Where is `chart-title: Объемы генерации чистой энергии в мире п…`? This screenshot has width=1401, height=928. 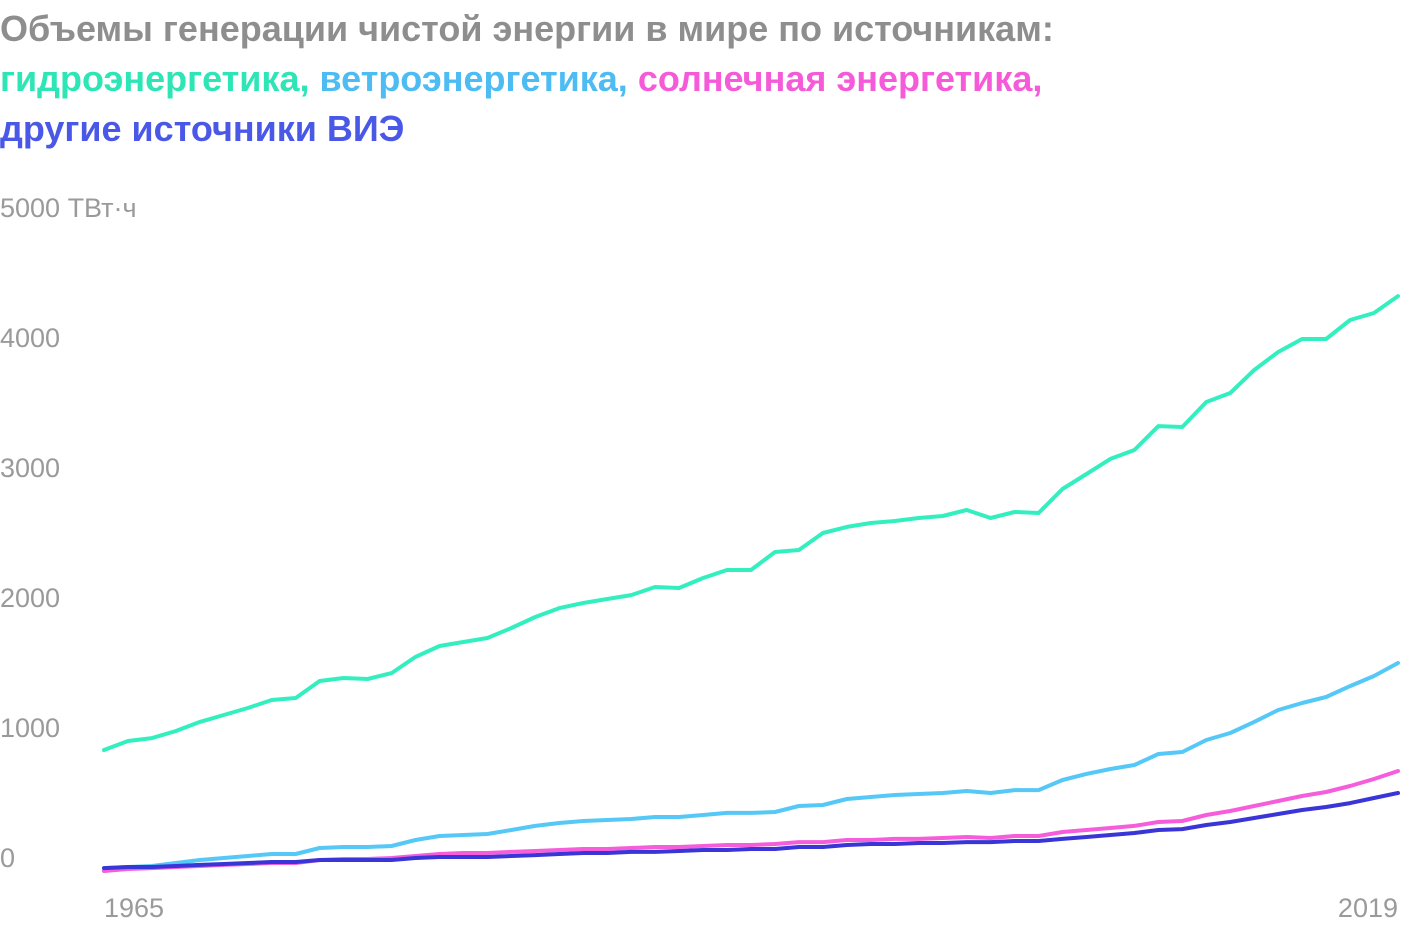 chart-title: Объемы генерации чистой энергии в мире п… is located at coordinates (527, 28).